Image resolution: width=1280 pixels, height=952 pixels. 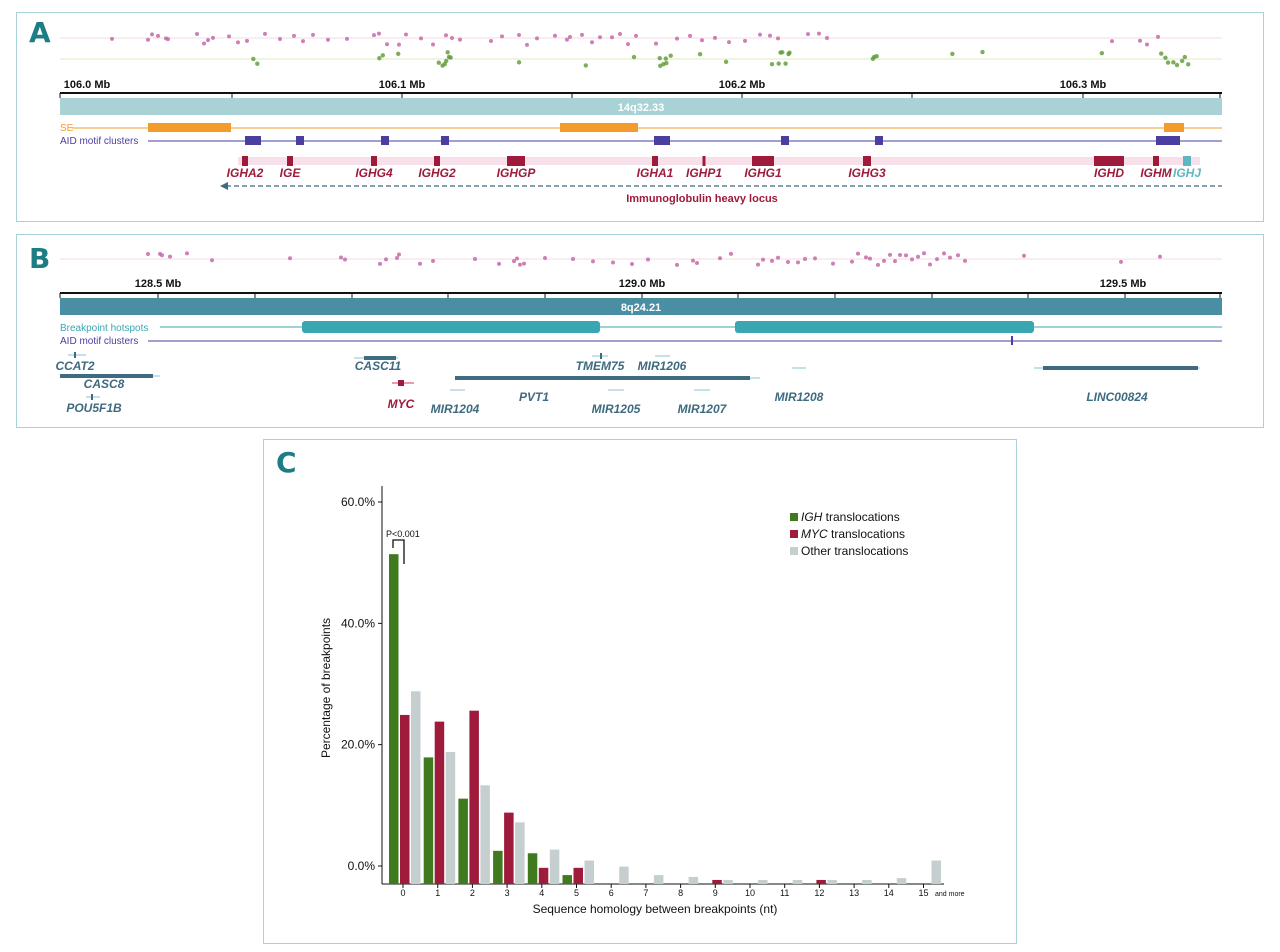 I want to click on axis-tick-label: 106.3 Mb, so click(x=1083, y=85).